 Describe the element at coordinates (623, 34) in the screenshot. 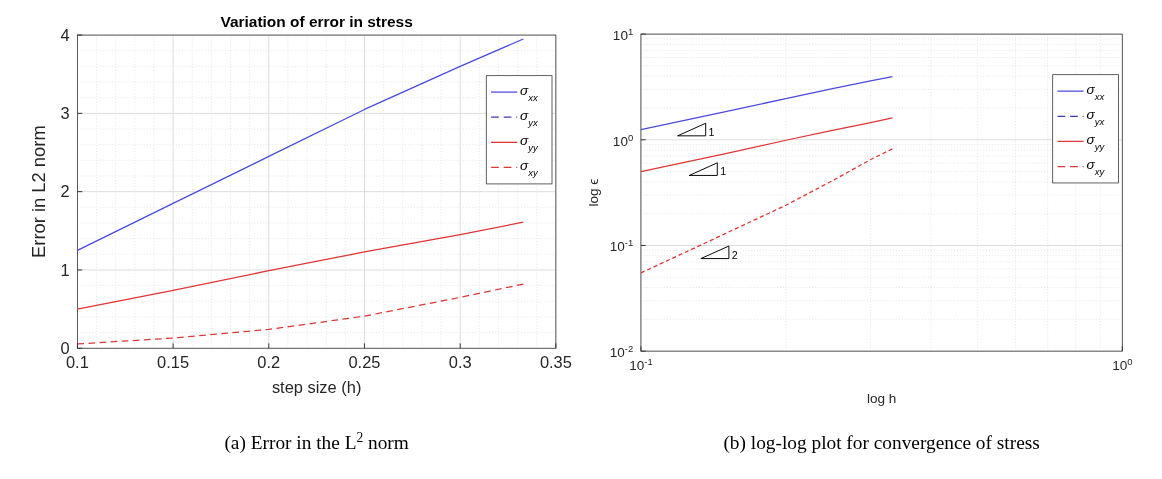

I see `y-tick-label: 10$^{1}$` at that location.